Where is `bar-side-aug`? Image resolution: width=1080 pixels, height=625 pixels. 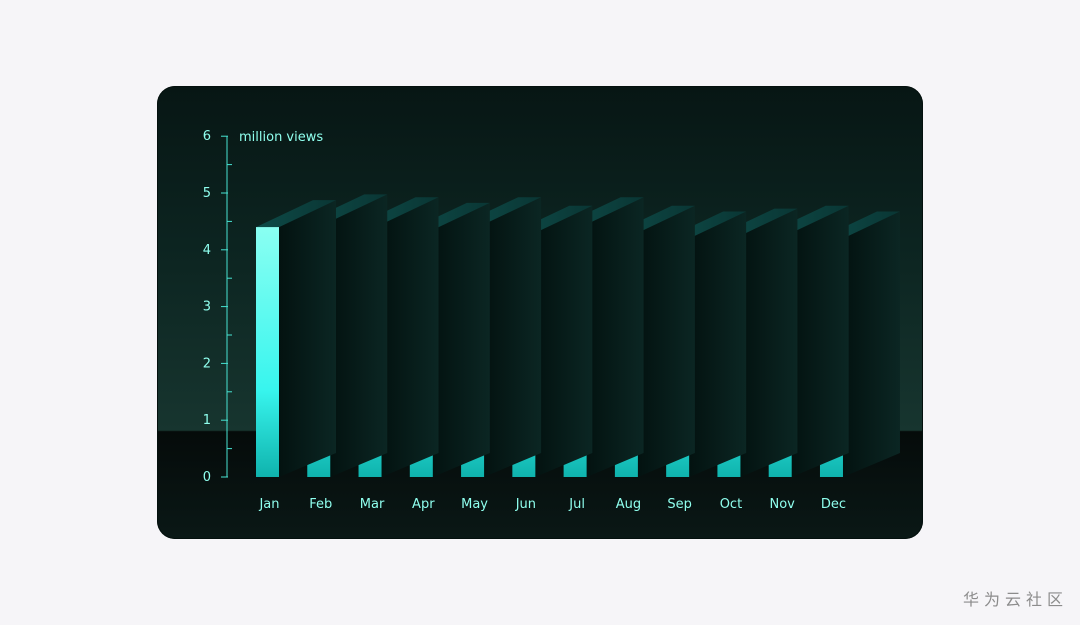 bar-side-aug is located at coordinates (666, 341).